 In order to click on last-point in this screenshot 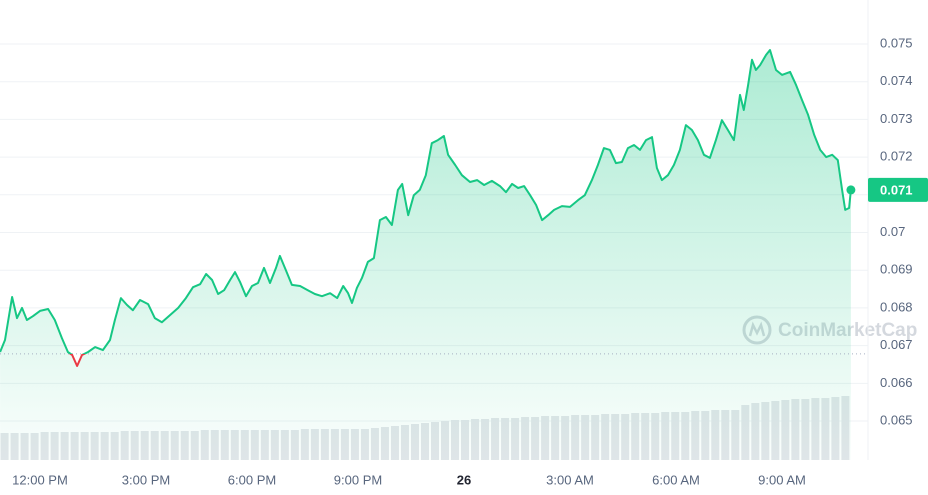, I will do `click(851, 190)`.